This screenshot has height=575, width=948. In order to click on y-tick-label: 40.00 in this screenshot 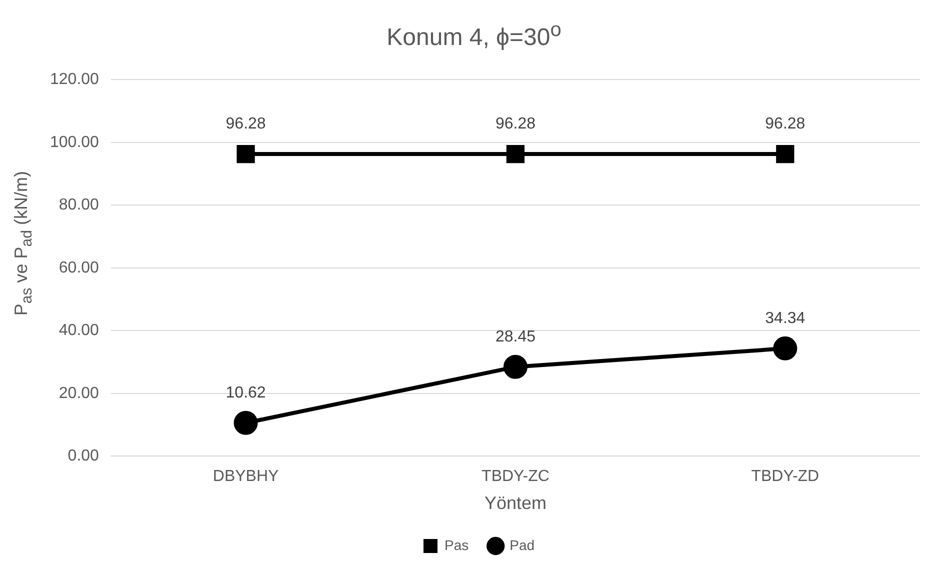, I will do `click(79, 331)`.